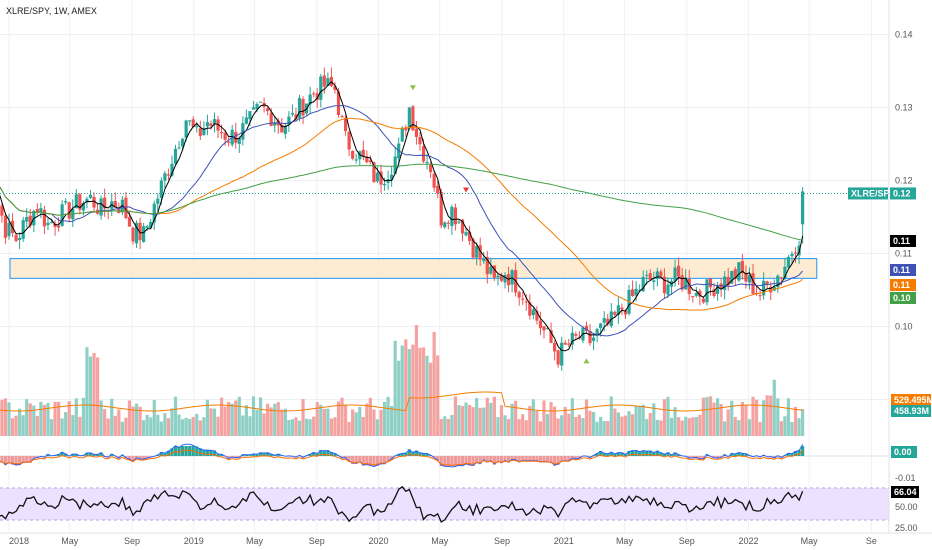 This screenshot has height=550, width=932. Describe the element at coordinates (402, 504) in the screenshot. I see `rsi-line` at that location.